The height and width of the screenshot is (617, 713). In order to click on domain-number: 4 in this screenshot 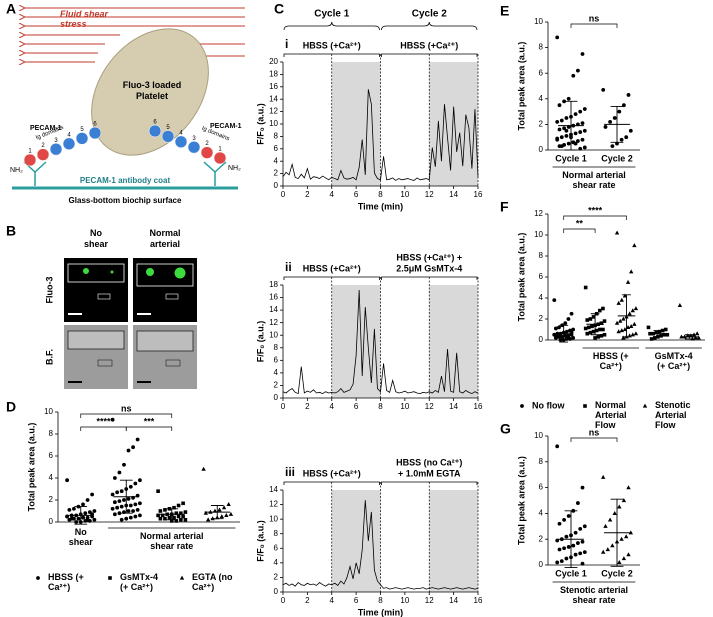, I will do `click(69, 135)`.